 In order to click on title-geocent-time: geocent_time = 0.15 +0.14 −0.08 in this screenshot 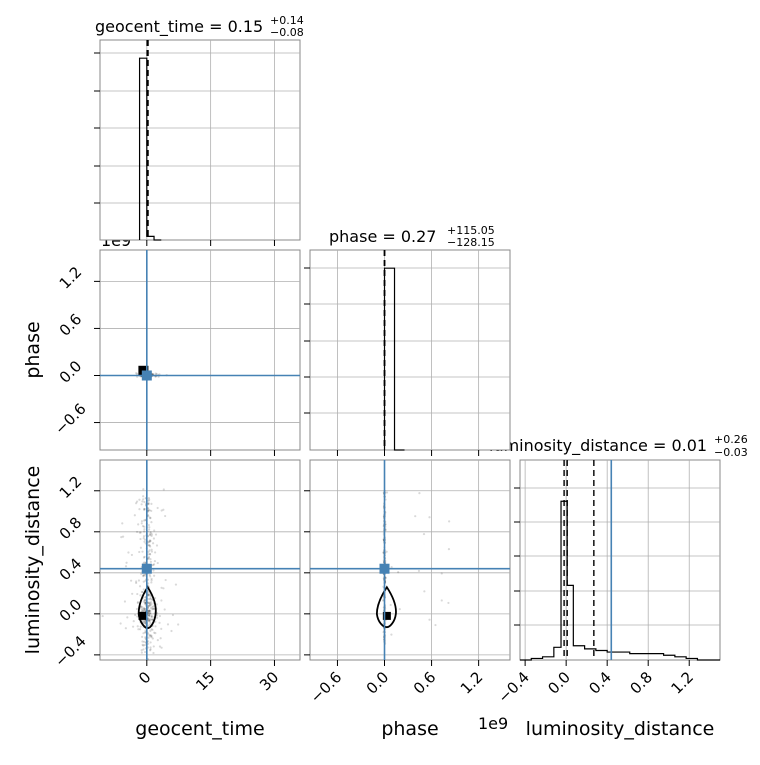, I will do `click(199, 26)`.